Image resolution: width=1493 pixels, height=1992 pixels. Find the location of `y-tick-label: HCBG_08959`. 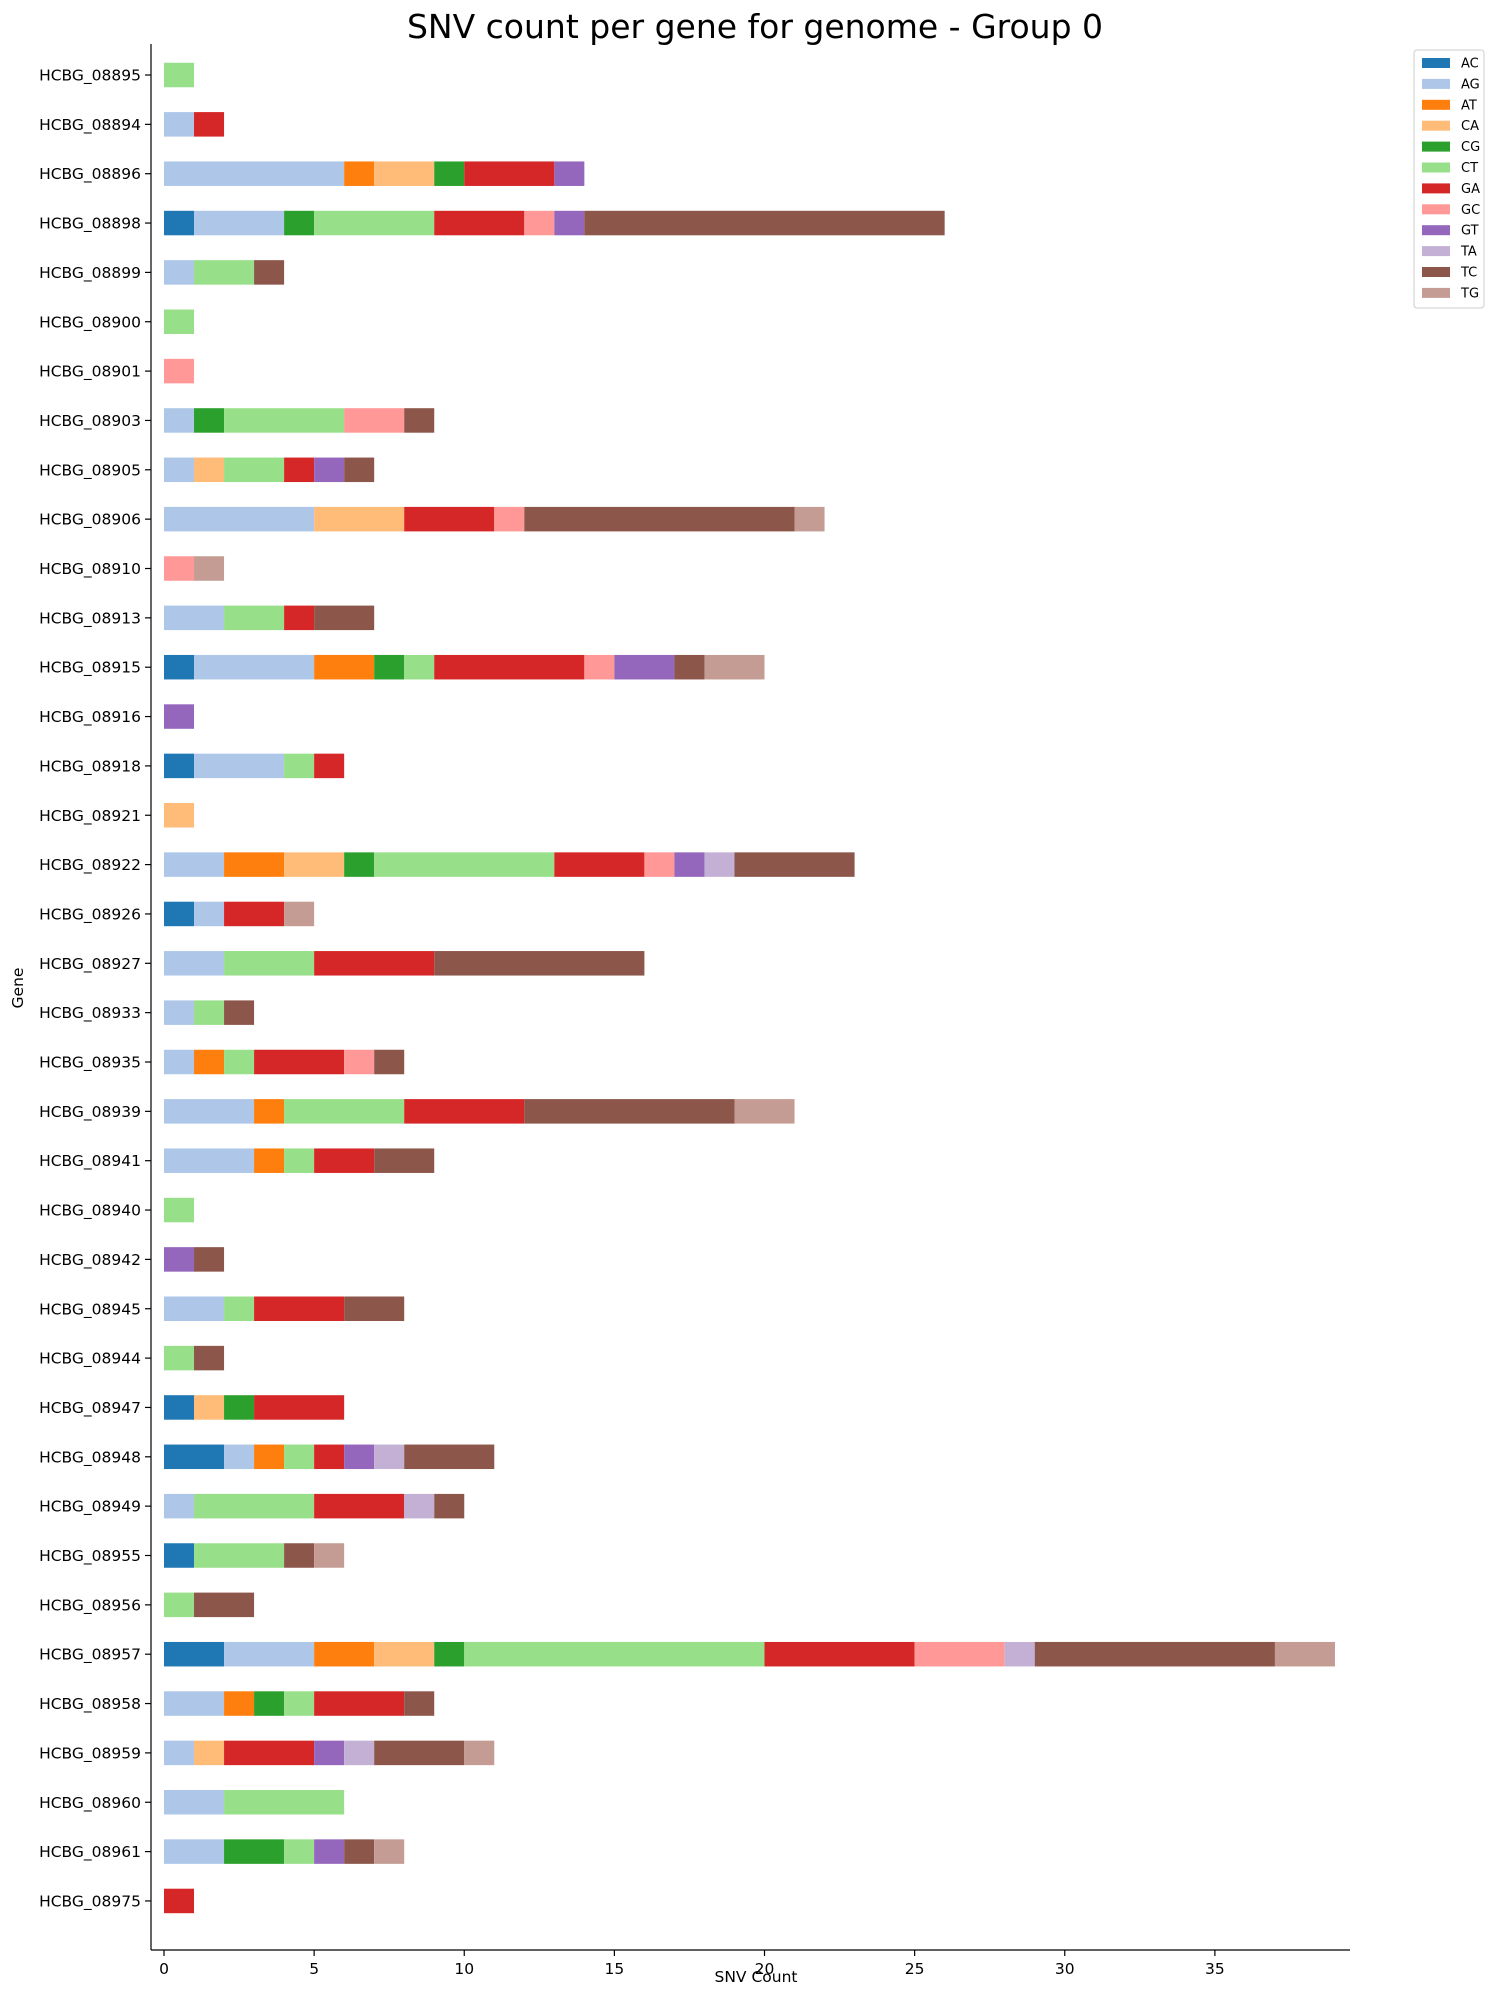

y-tick-label: HCBG_08959 is located at coordinates (90, 1753).